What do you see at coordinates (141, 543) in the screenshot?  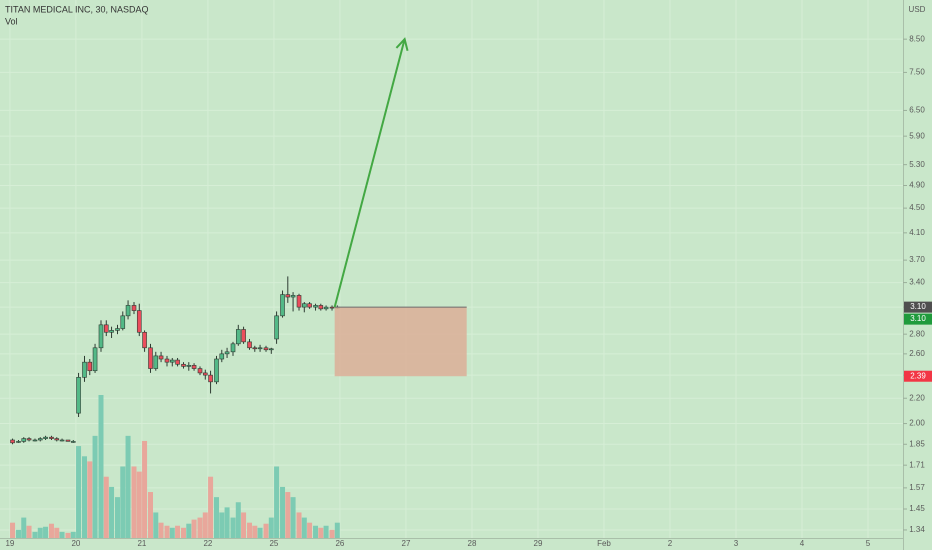 I see `x-tick-label: 21` at bounding box center [141, 543].